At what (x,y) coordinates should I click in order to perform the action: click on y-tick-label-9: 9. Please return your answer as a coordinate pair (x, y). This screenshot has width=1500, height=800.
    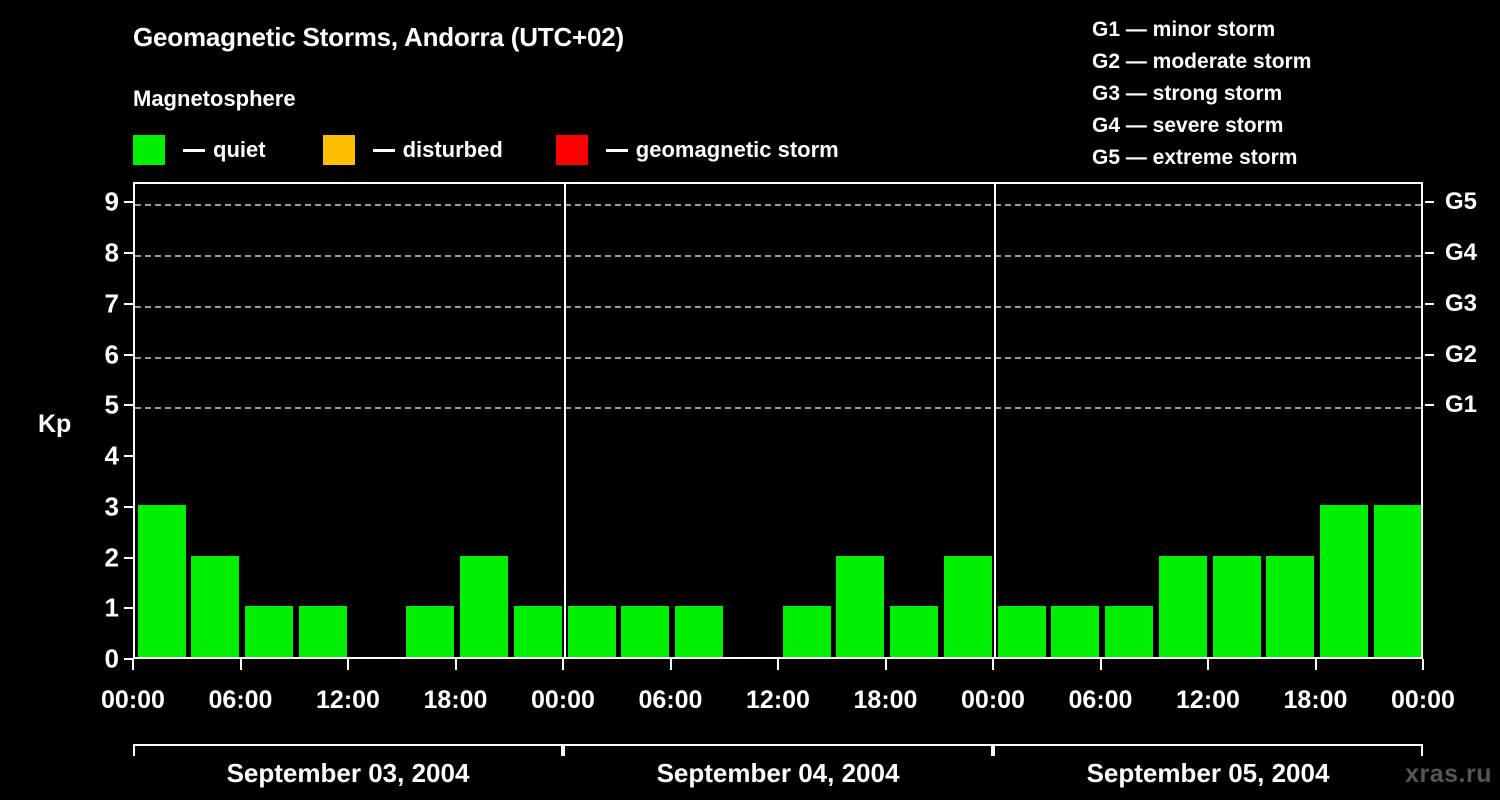
    Looking at the image, I should click on (111, 201).